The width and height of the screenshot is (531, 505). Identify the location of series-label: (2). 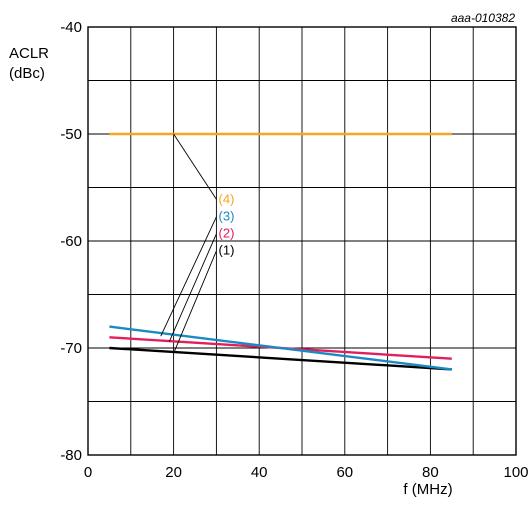
(227, 233).